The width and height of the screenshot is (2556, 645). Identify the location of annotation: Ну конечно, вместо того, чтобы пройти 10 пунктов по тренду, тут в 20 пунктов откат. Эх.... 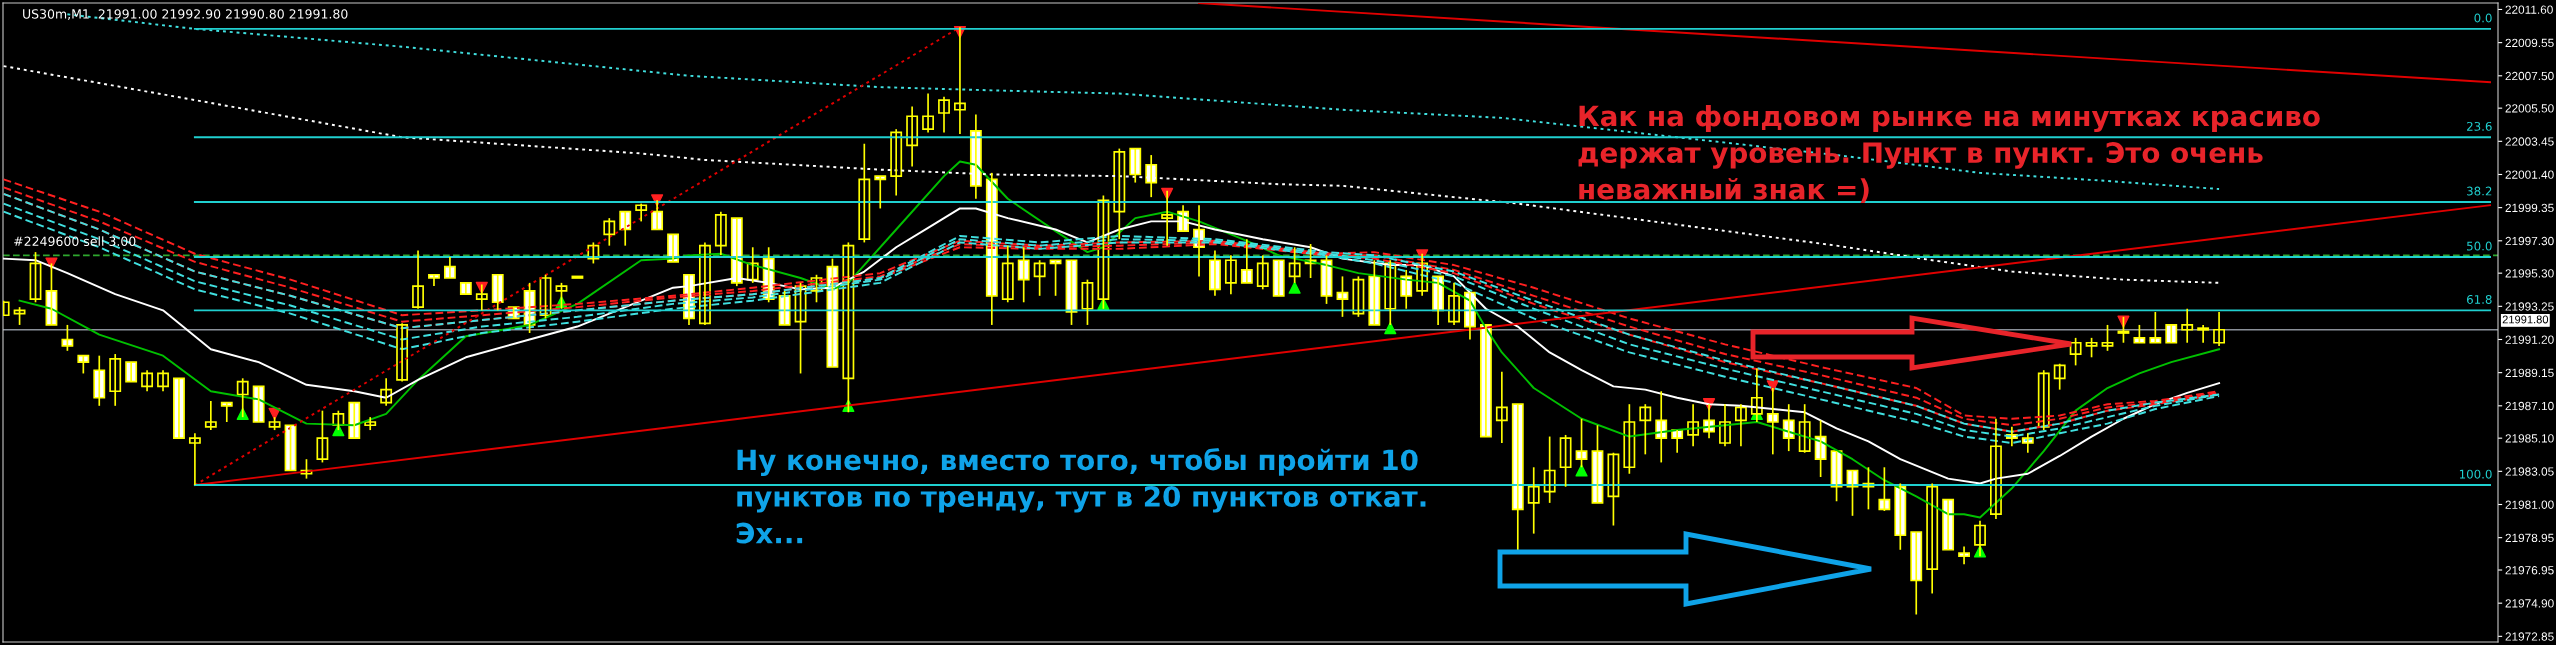
(1081, 496).